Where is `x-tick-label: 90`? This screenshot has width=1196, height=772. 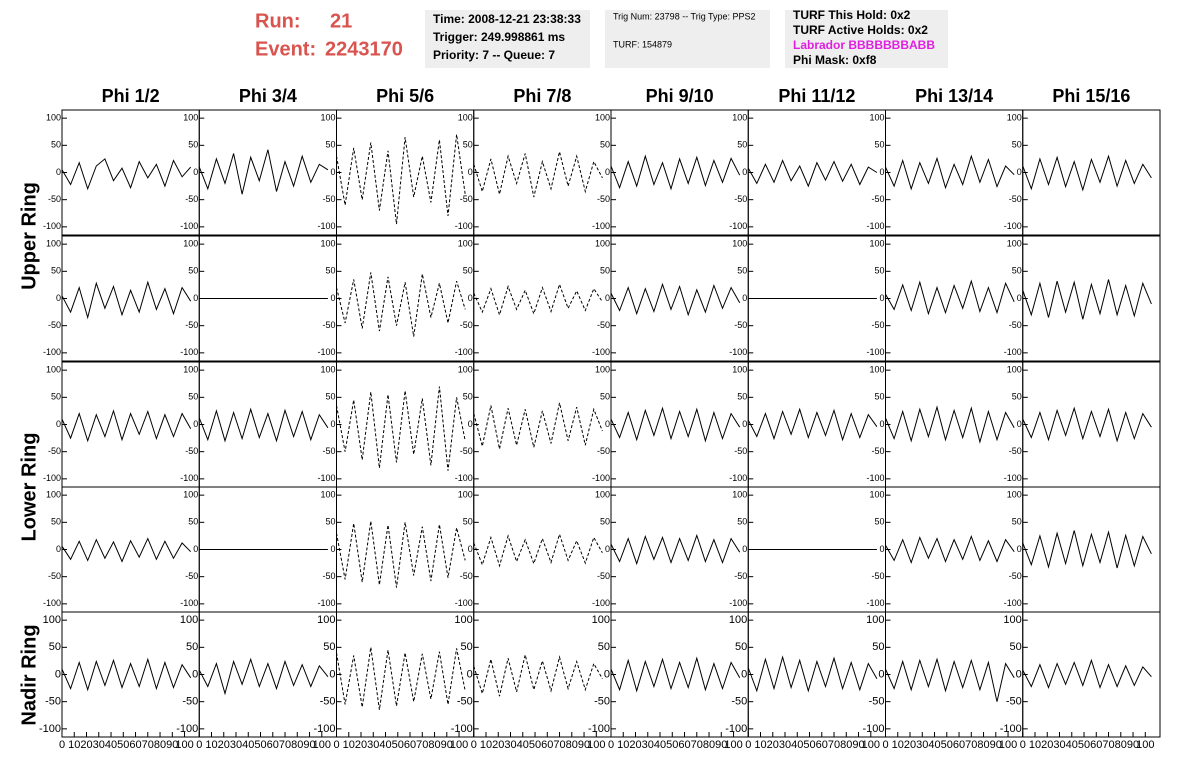 x-tick-label: 90 is located at coordinates (309, 745).